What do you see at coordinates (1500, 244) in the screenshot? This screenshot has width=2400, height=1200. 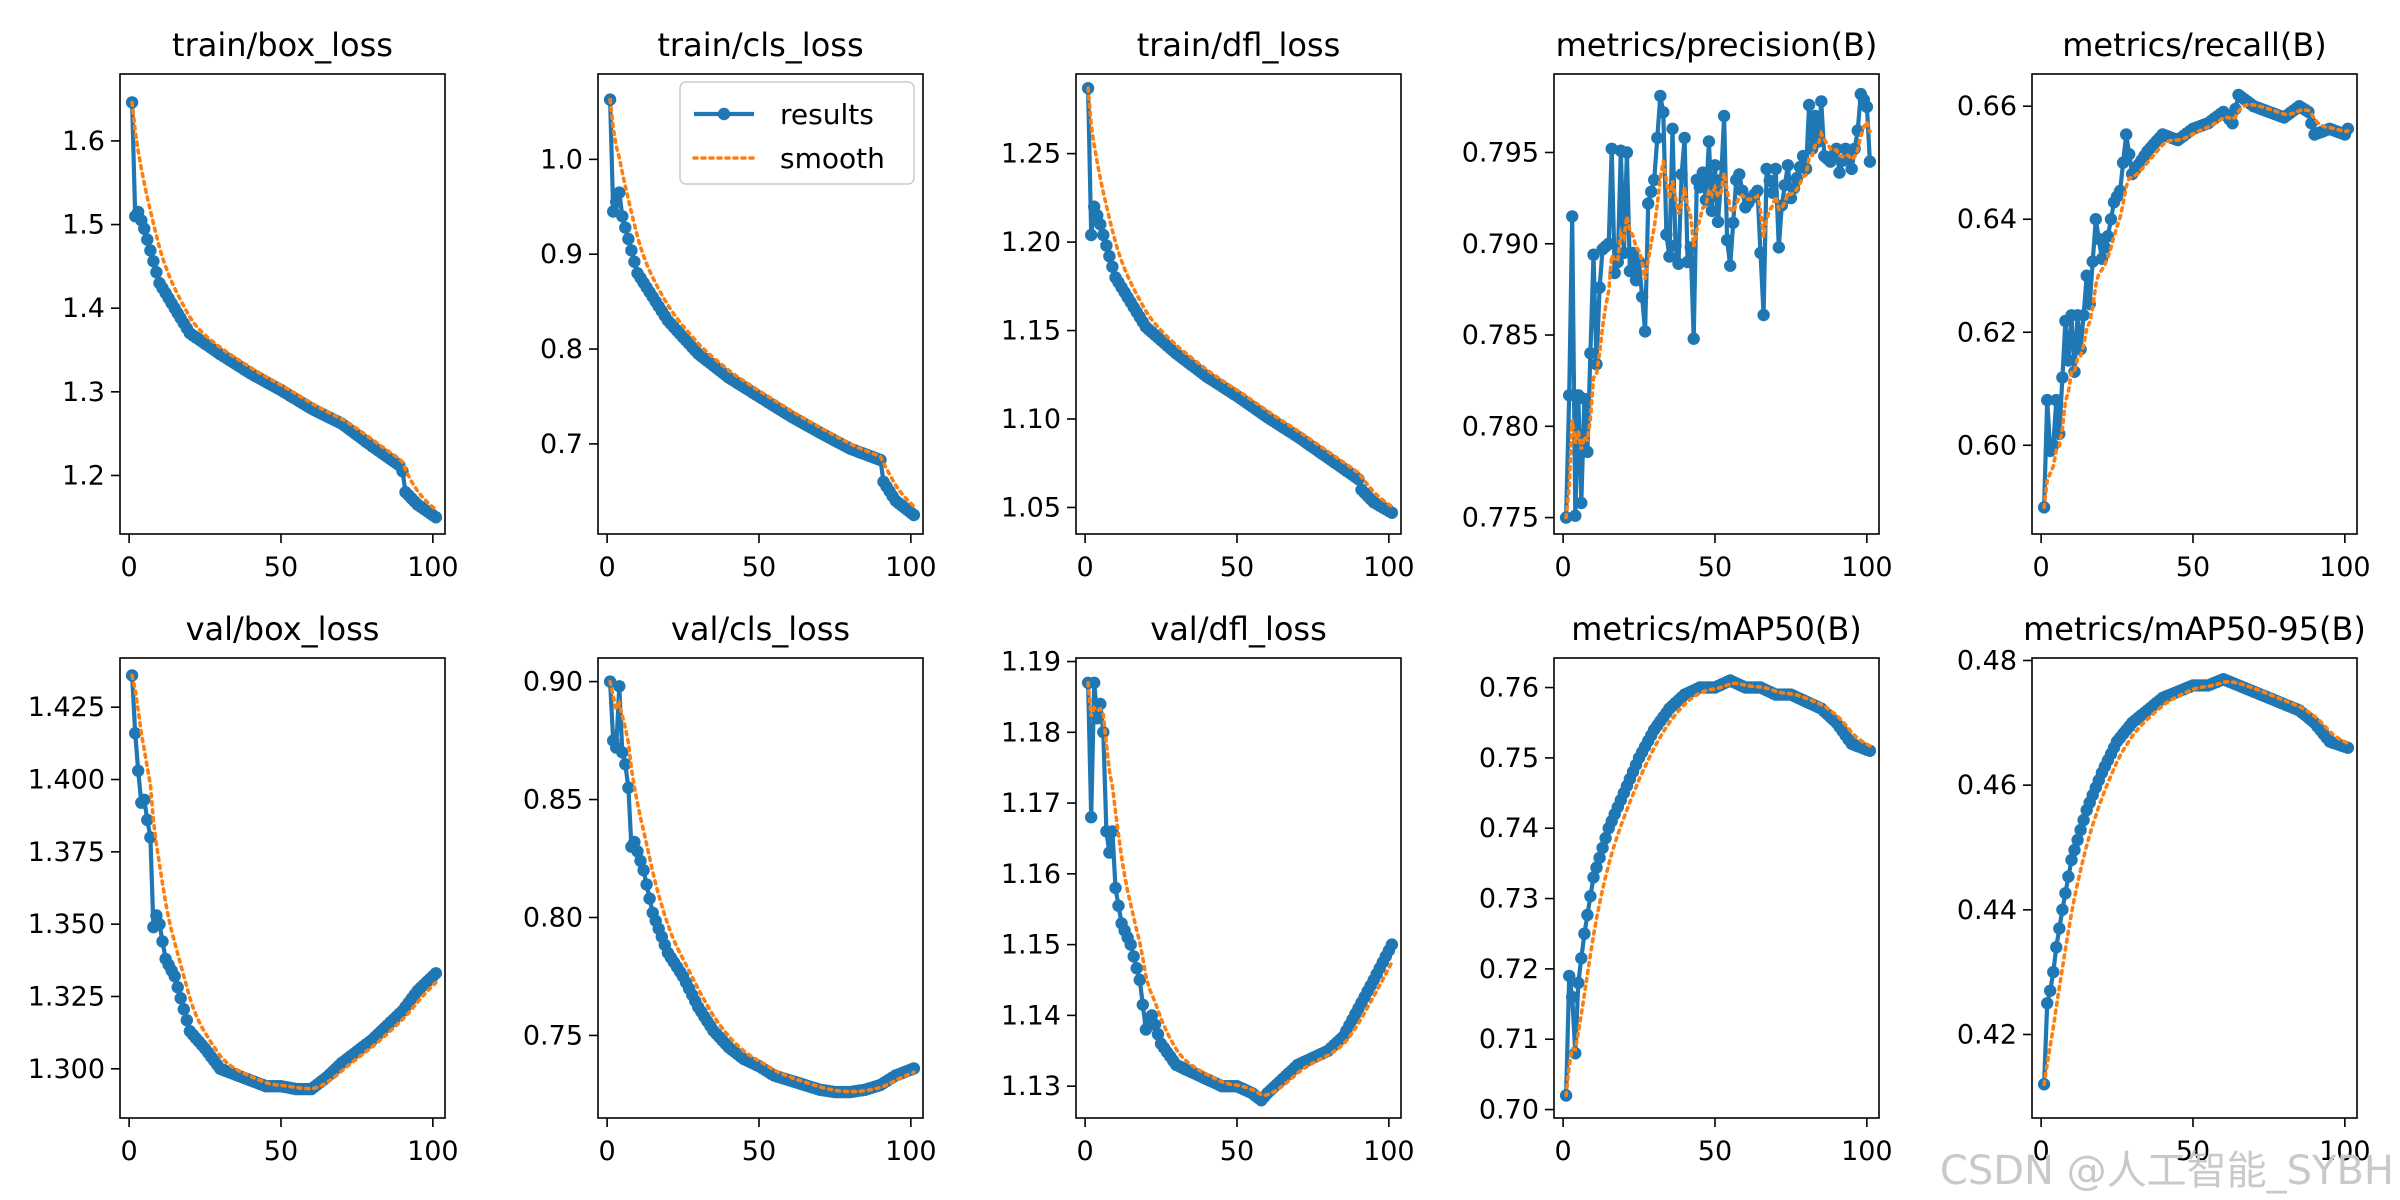 I see `y-tick-label: 0.790` at bounding box center [1500, 244].